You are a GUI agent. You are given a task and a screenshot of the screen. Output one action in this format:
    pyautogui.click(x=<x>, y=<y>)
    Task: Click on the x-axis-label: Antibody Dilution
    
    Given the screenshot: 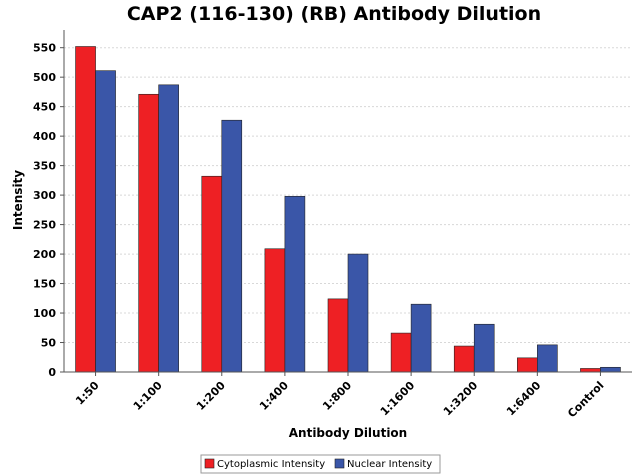 What is the action you would take?
    pyautogui.click(x=348, y=433)
    